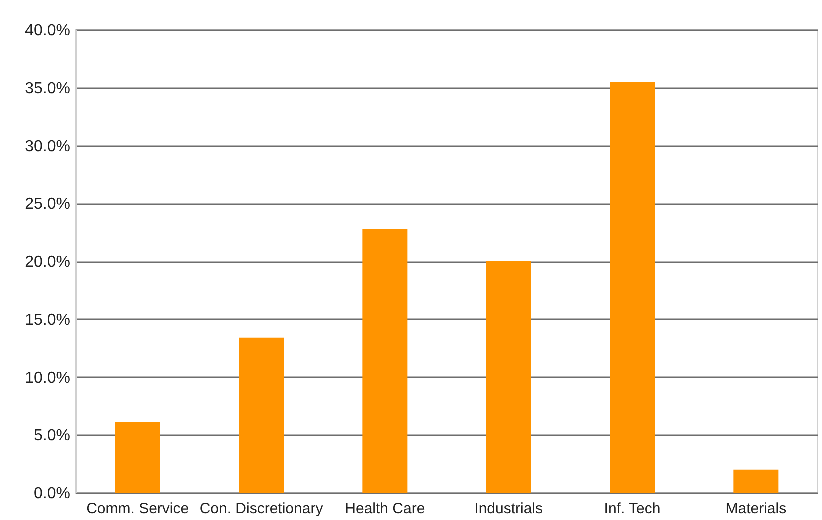 The width and height of the screenshot is (822, 520). What do you see at coordinates (52, 436) in the screenshot?
I see `y-tick-label: 5.0%` at bounding box center [52, 436].